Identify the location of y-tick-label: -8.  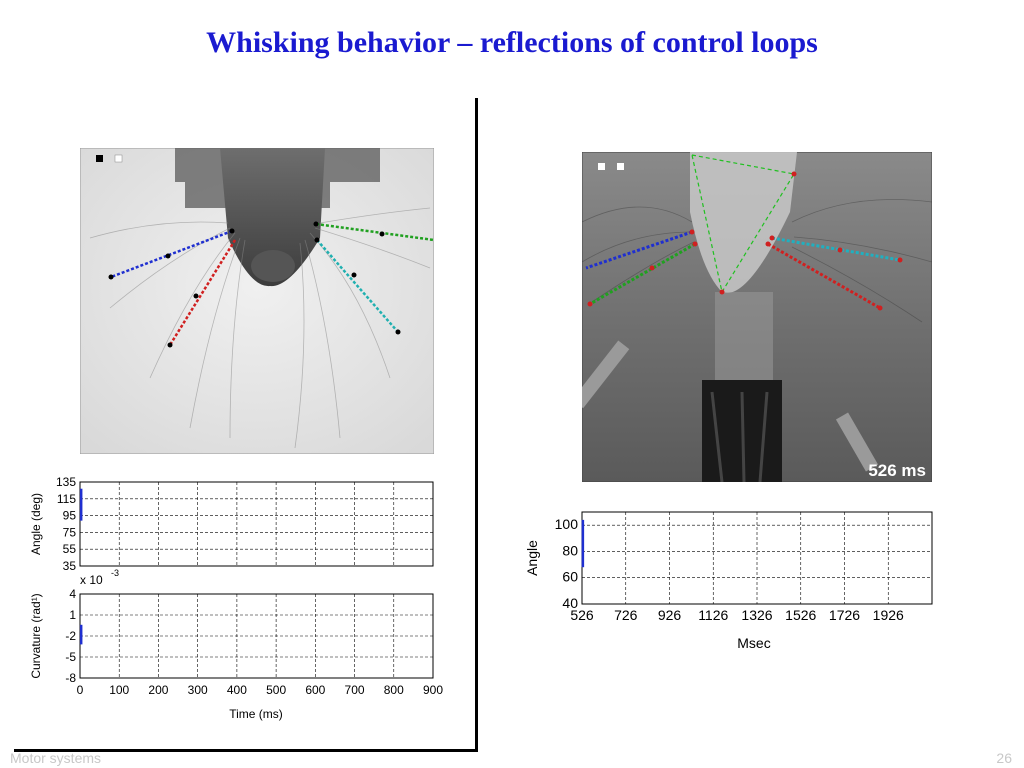
(70, 678).